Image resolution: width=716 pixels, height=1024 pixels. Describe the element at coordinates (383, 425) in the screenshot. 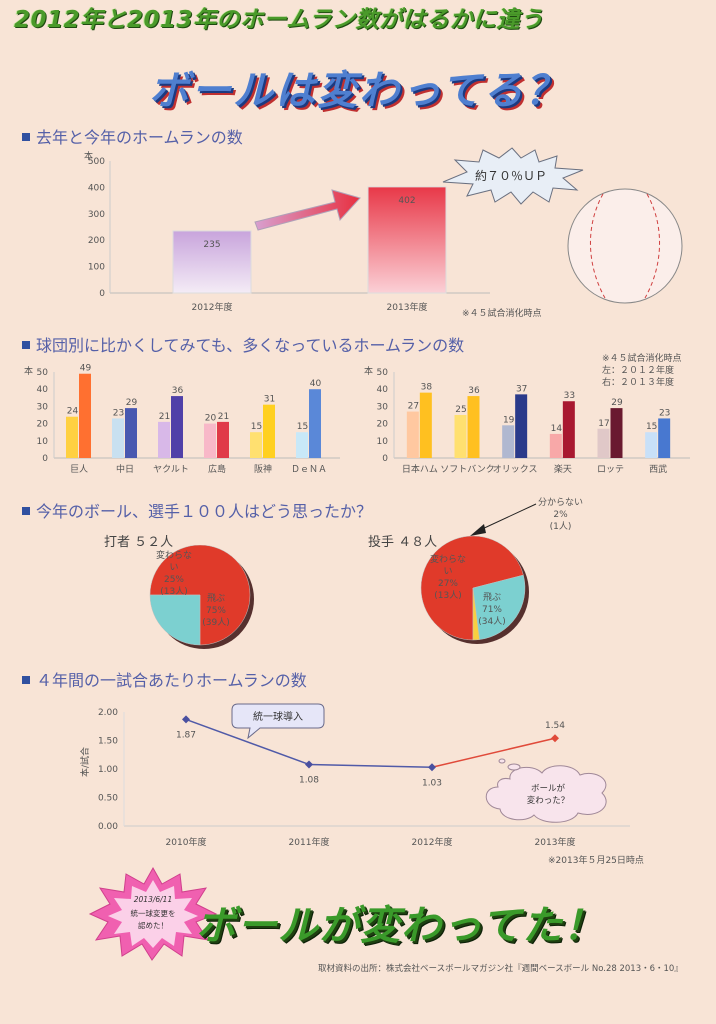

I see `y-tick-label: 20` at that location.